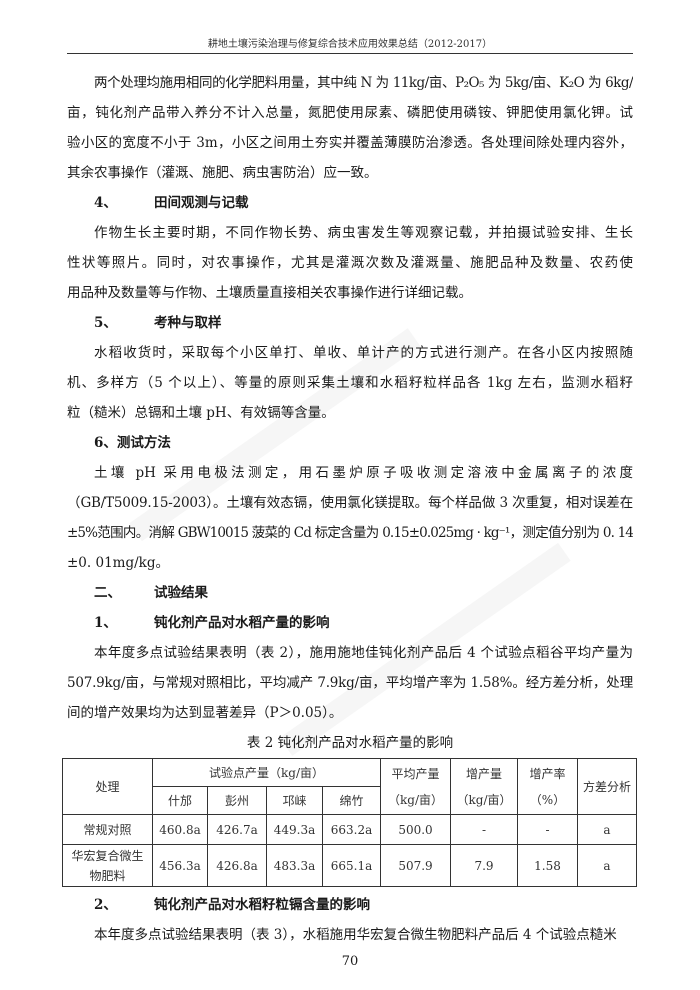 Image resolution: width=700 pixels, height=990 pixels. What do you see at coordinates (201, 413) in the screenshot?
I see `text-line: 粒（糙米）总镉和土壤 pH、有效镉等含量。` at bounding box center [201, 413].